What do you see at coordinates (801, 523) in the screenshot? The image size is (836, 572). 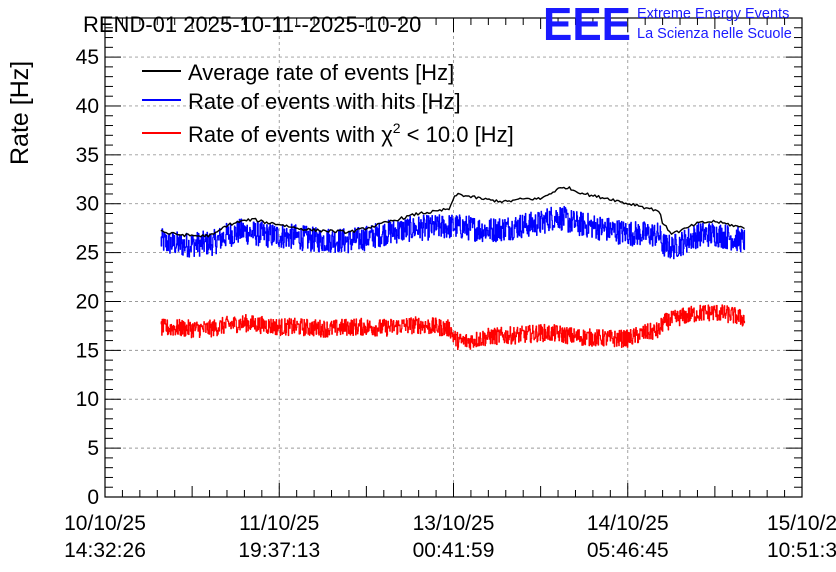 I see `x-tick-date-label: 15/10/2` at bounding box center [801, 523].